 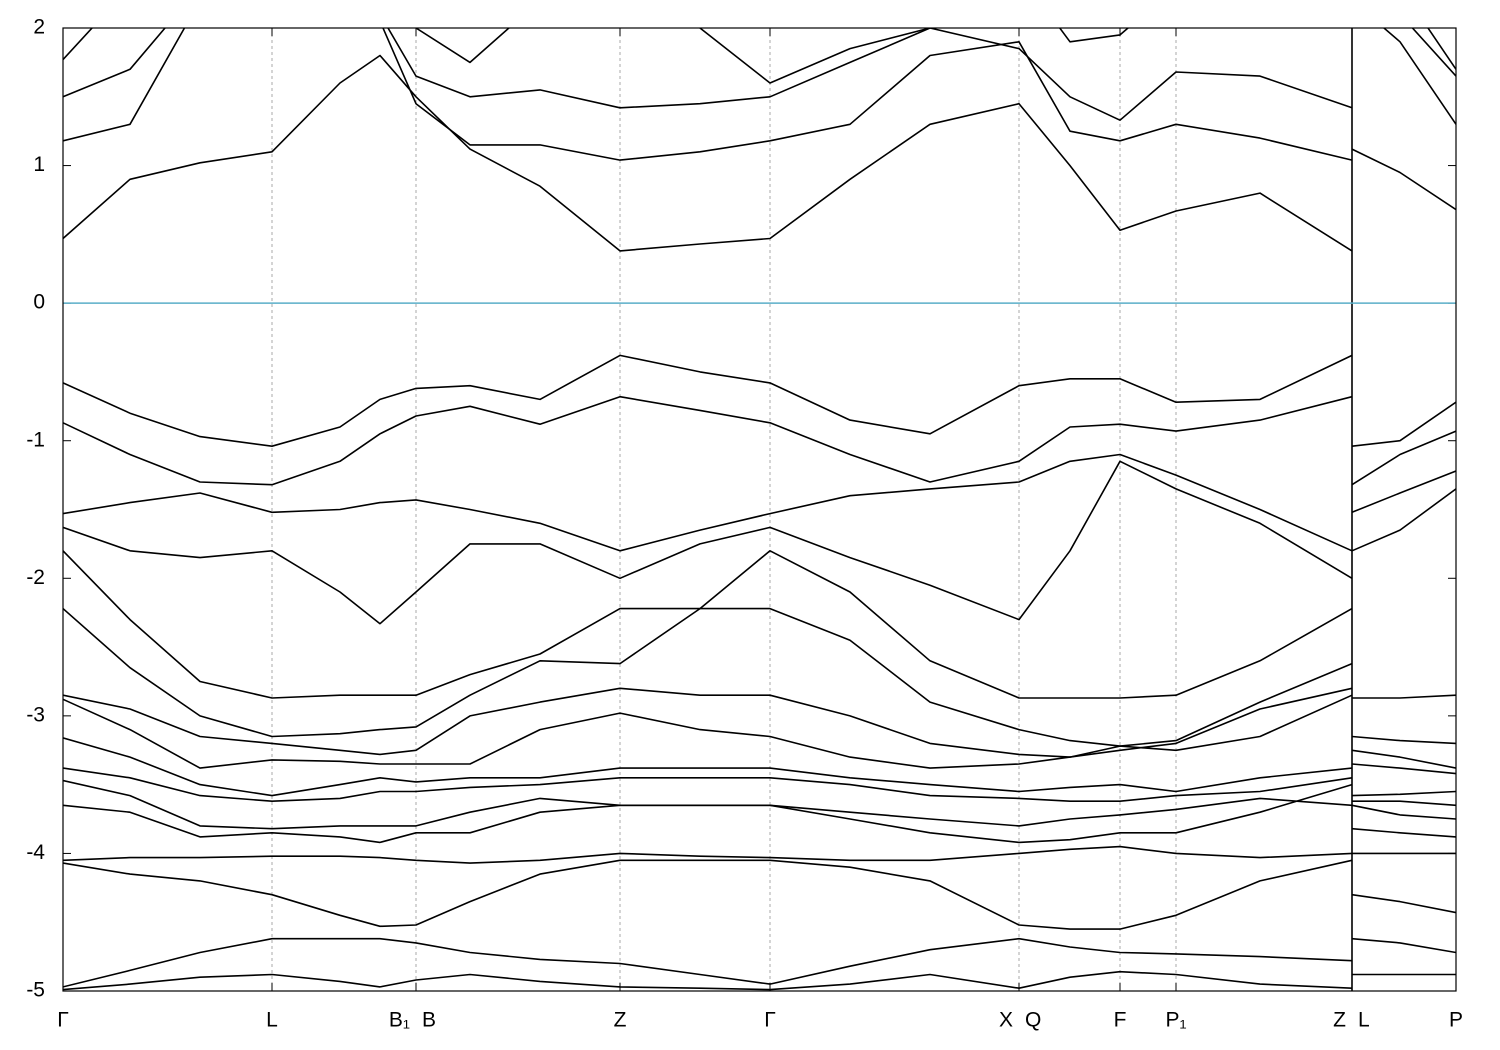 I want to click on x-tick-label: P₁, so click(x=1175, y=1020).